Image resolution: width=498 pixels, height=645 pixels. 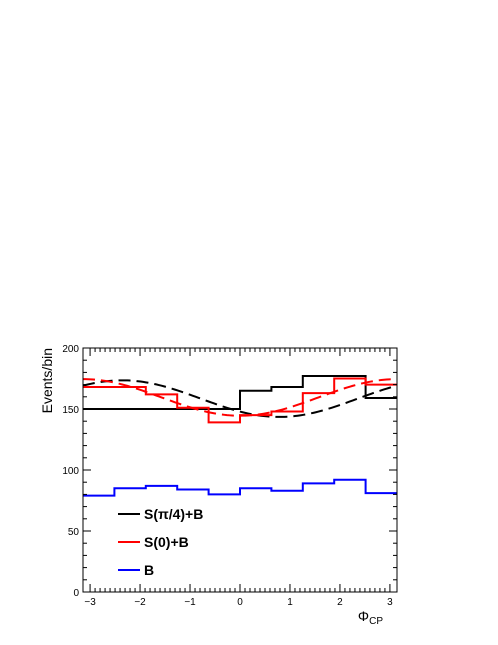 I want to click on y-tick-label: 150, so click(x=70, y=410).